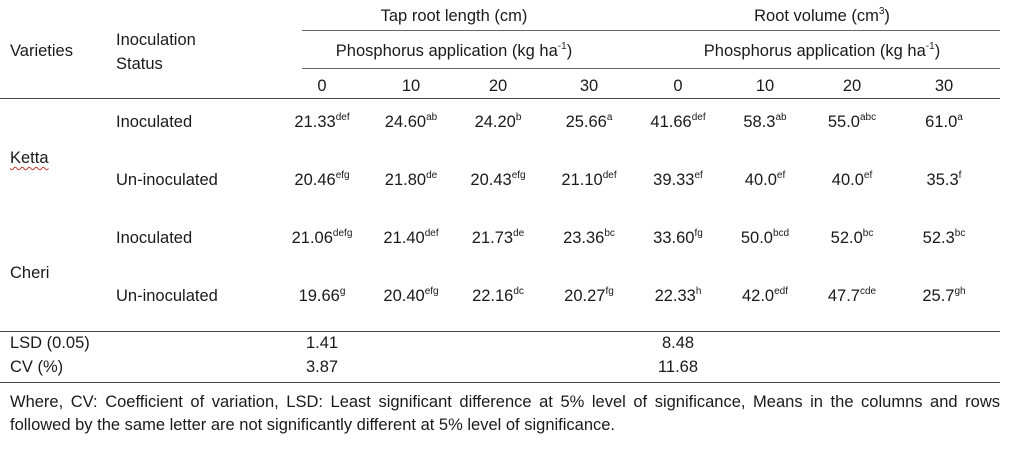 This screenshot has width=1012, height=451. I want to click on cell-value: 22.33, so click(675, 296).